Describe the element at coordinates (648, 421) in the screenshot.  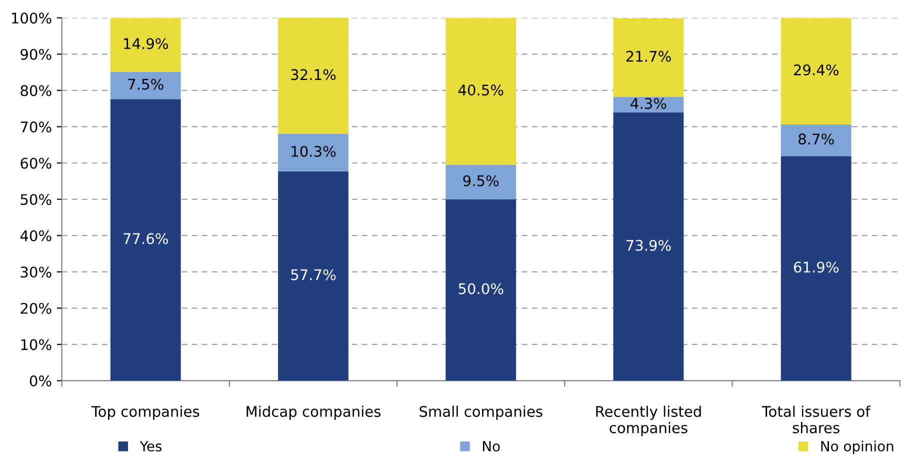
I see `x-tick-label: Recently listed companies` at that location.